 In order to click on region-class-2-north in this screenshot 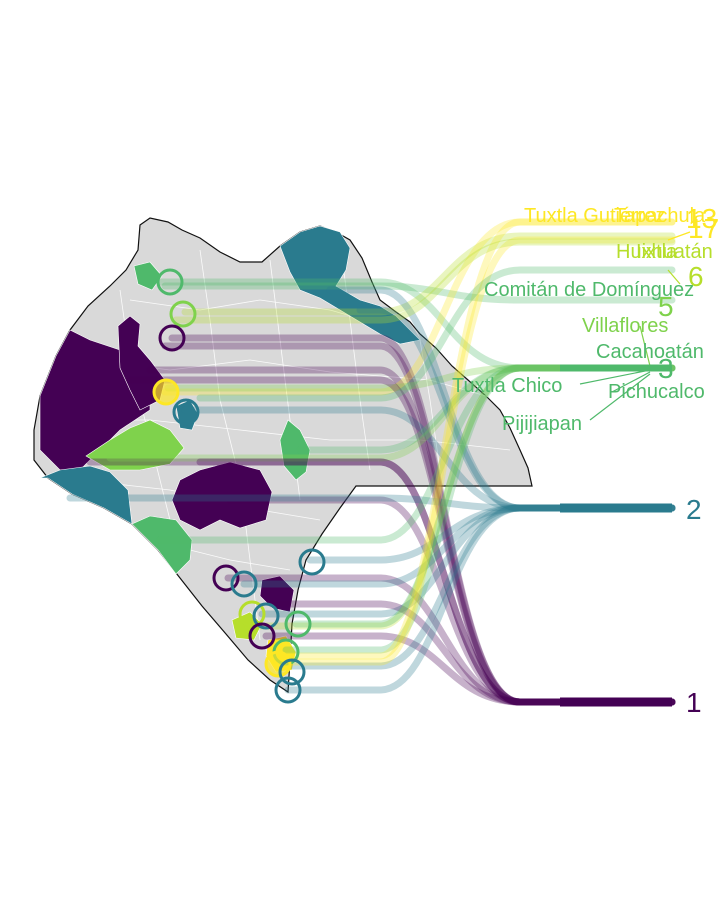, I will do `click(350, 285)`.